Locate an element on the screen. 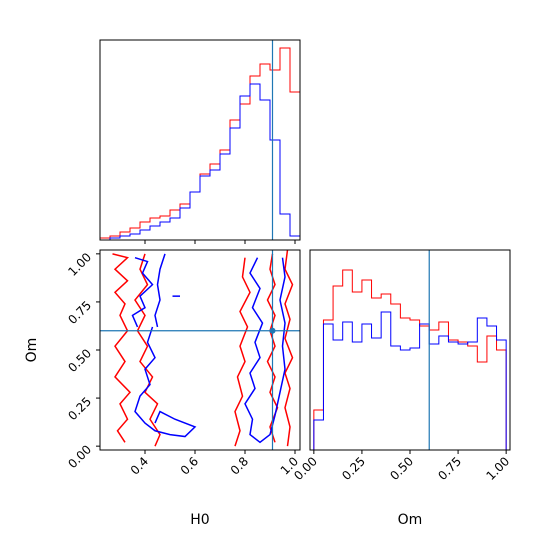 Image resolution: width=550 pixels, height=550 pixels. h0-histogram-series is located at coordinates (200, 144).